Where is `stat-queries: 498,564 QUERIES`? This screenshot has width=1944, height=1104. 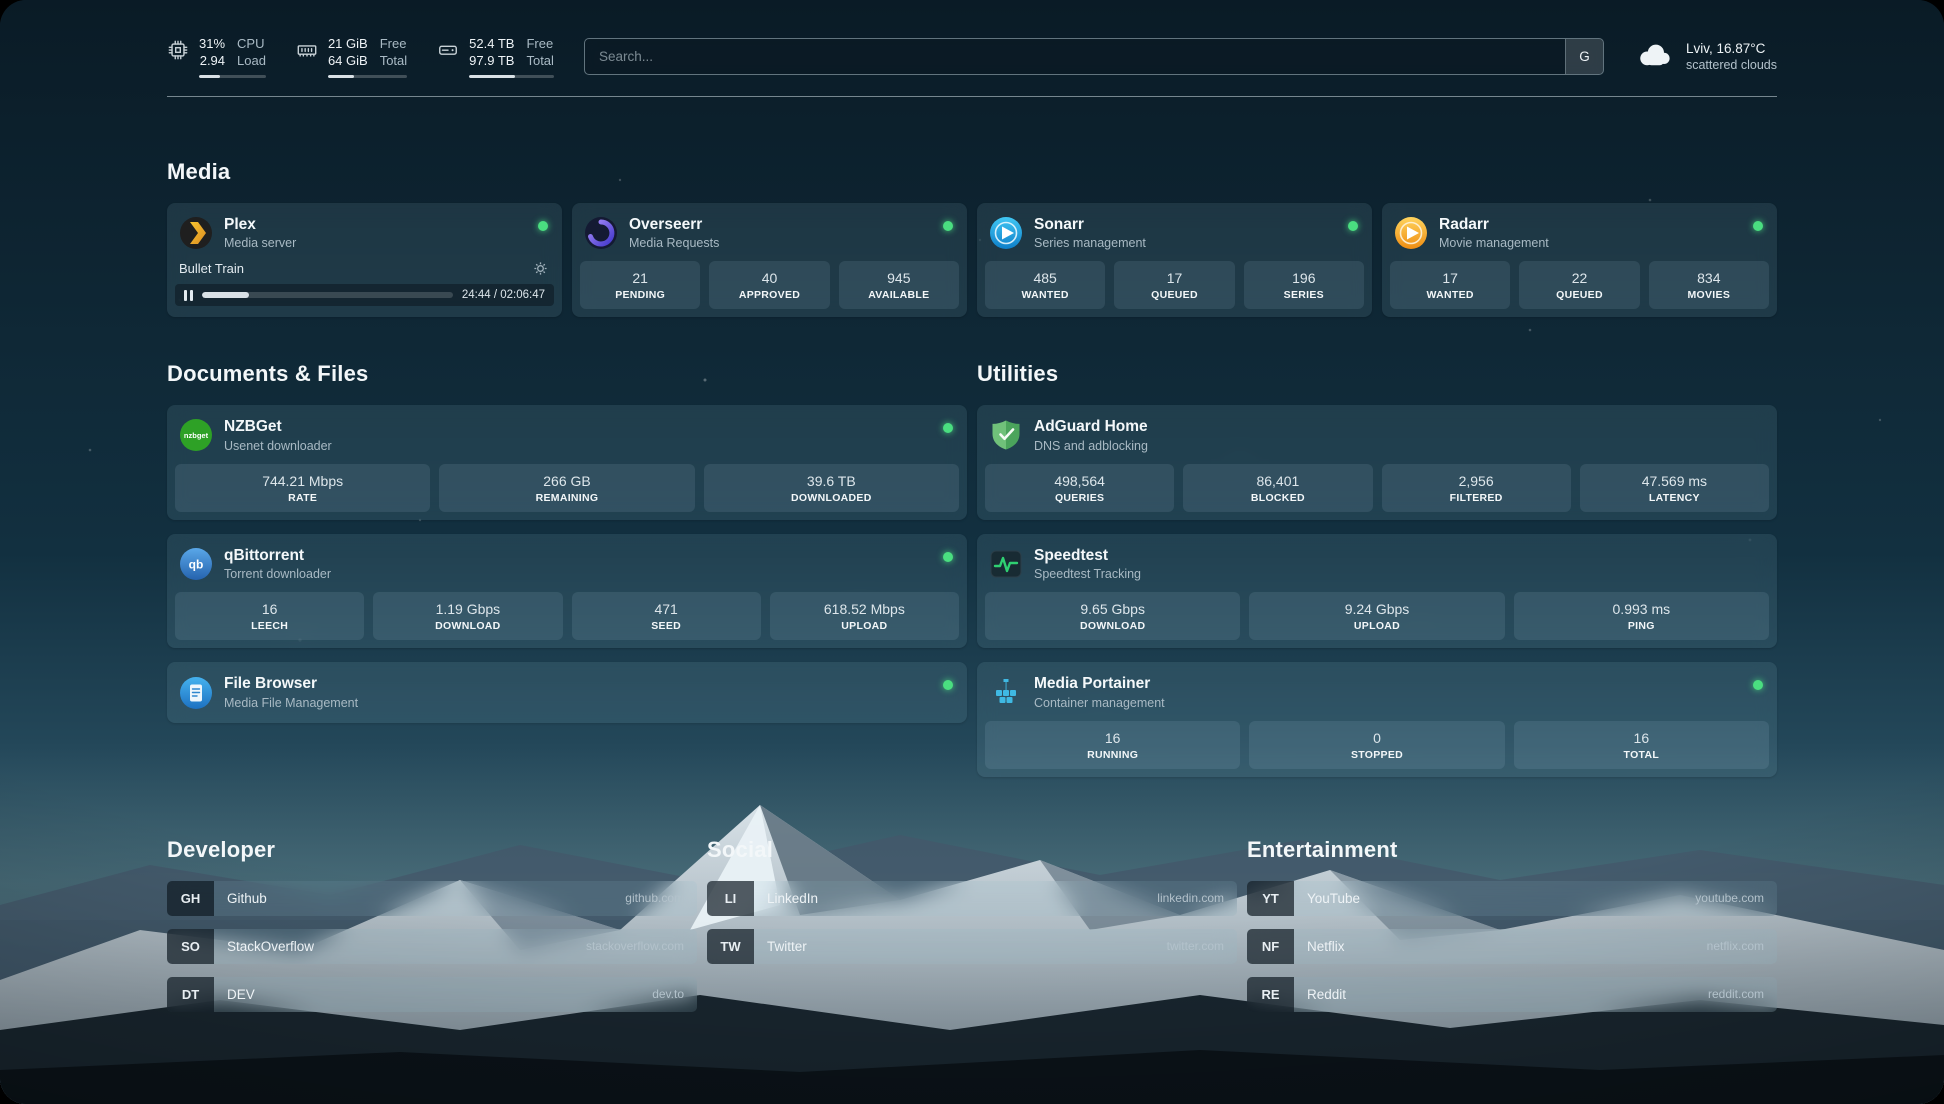 stat-queries: 498,564 QUERIES is located at coordinates (1080, 487).